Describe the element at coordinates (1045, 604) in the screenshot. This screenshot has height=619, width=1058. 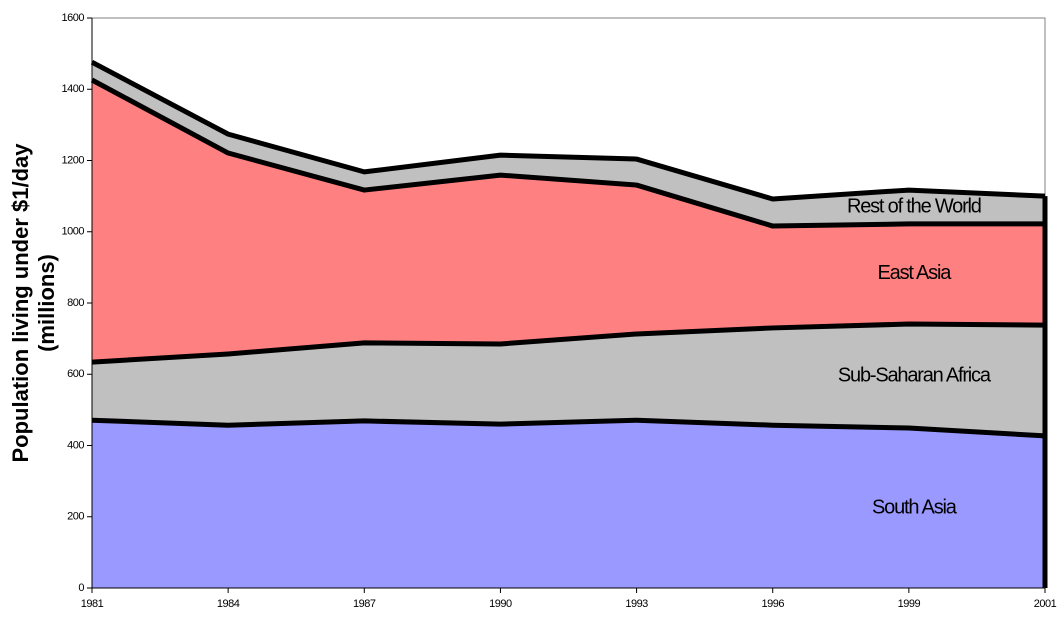
I see `x-tick-label: 2001` at that location.